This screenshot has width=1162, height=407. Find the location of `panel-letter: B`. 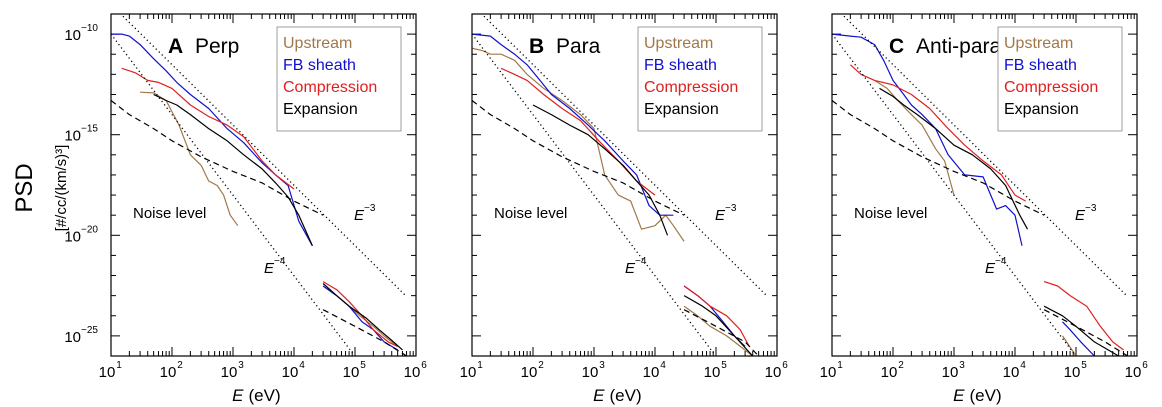

panel-letter: B is located at coordinates (536, 46).